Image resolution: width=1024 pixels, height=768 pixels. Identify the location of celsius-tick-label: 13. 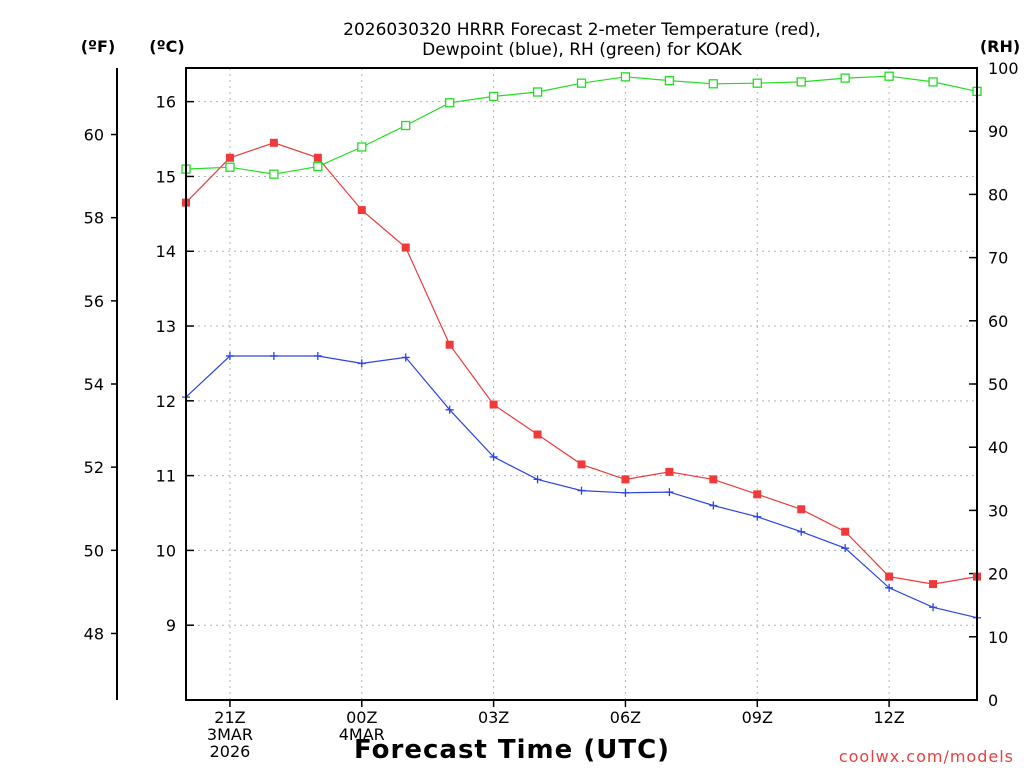
(166, 326).